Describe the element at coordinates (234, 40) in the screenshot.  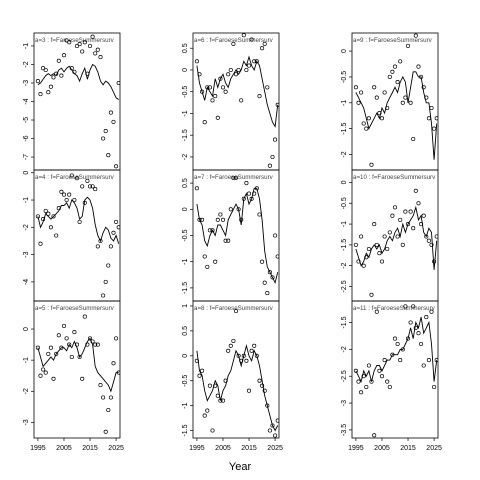
I see `panel-label: a=6 : f=FaroeseSummersurv` at that location.